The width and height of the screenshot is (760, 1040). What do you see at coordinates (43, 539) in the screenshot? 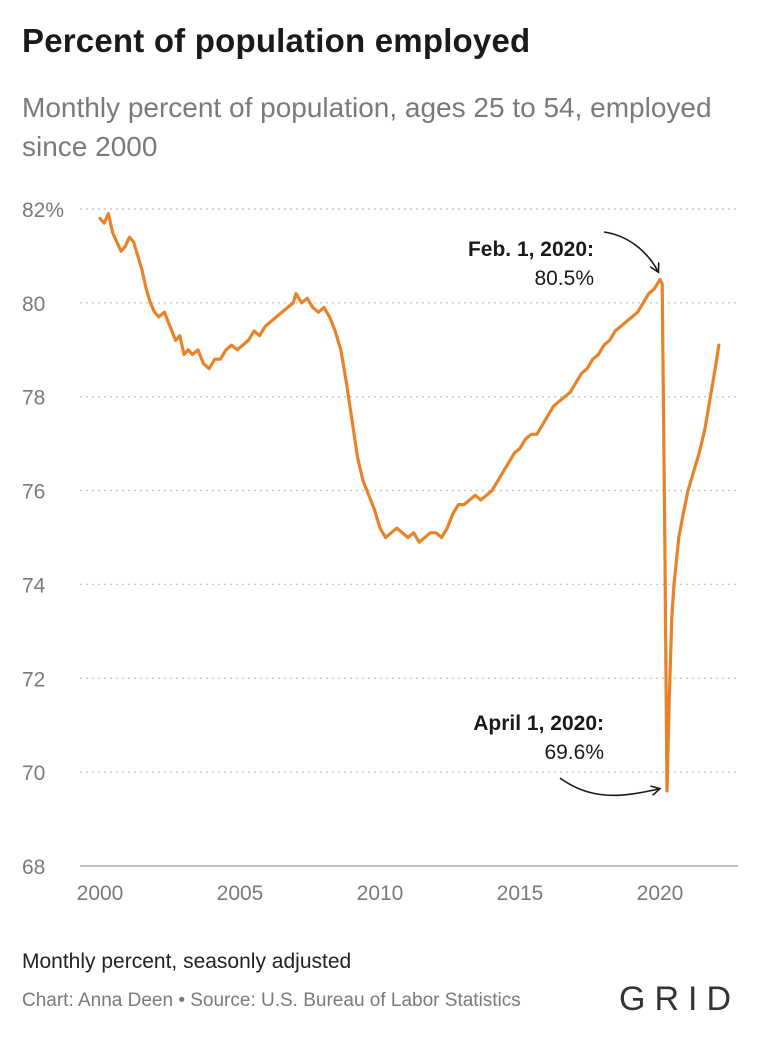
I see `y-axis-ticks: 82% 80 78 76 74 72 70 68` at bounding box center [43, 539].